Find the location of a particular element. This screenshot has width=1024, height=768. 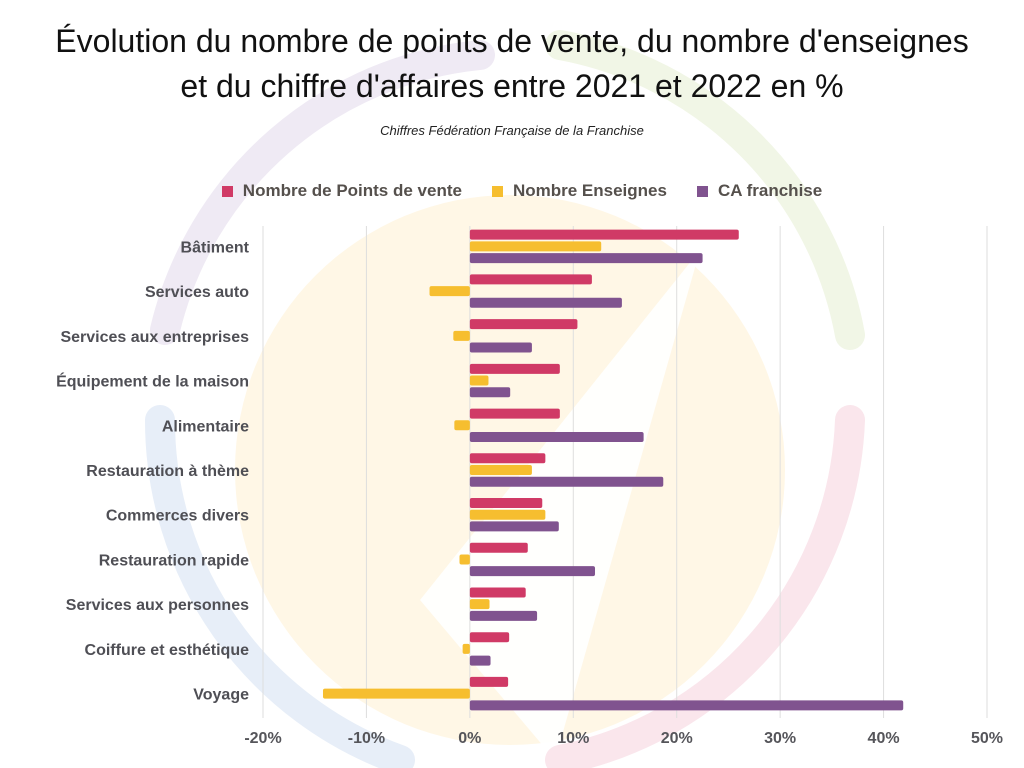

watermark-arc-purple is located at coordinates (322, 192).